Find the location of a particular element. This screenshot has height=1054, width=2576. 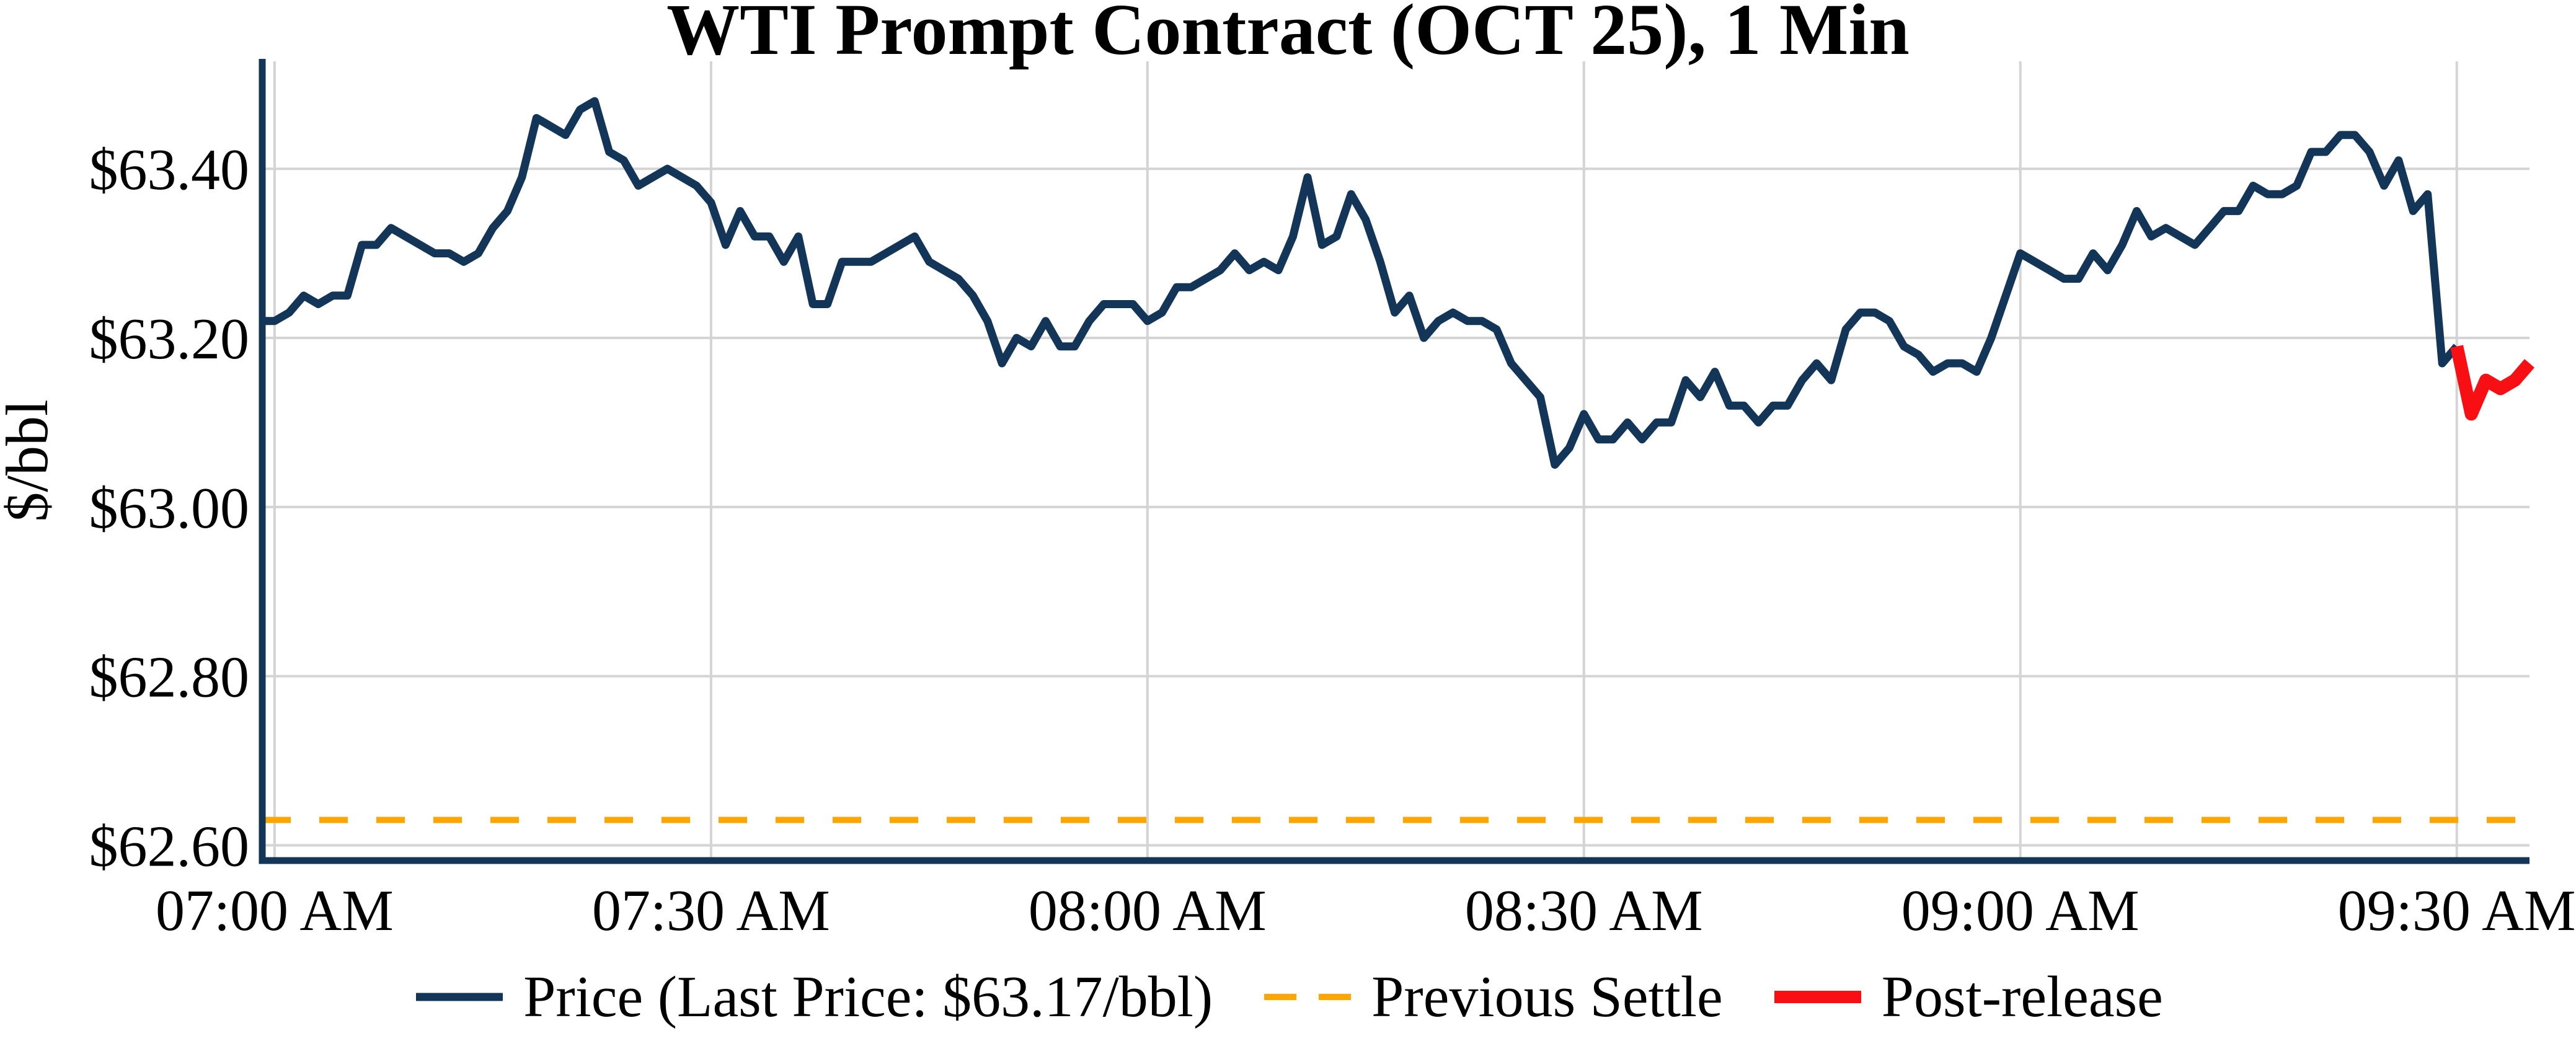

x-tick-label: 07:00 AM is located at coordinates (275, 911).